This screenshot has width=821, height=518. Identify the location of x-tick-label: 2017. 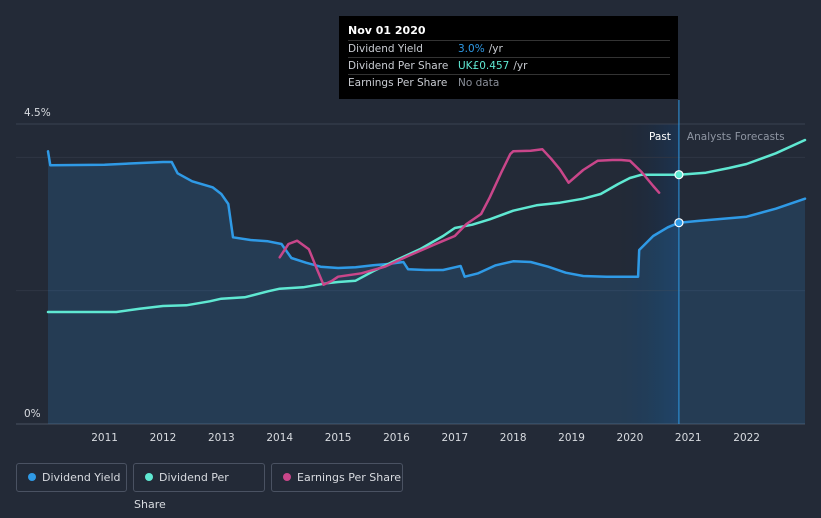
(454, 438).